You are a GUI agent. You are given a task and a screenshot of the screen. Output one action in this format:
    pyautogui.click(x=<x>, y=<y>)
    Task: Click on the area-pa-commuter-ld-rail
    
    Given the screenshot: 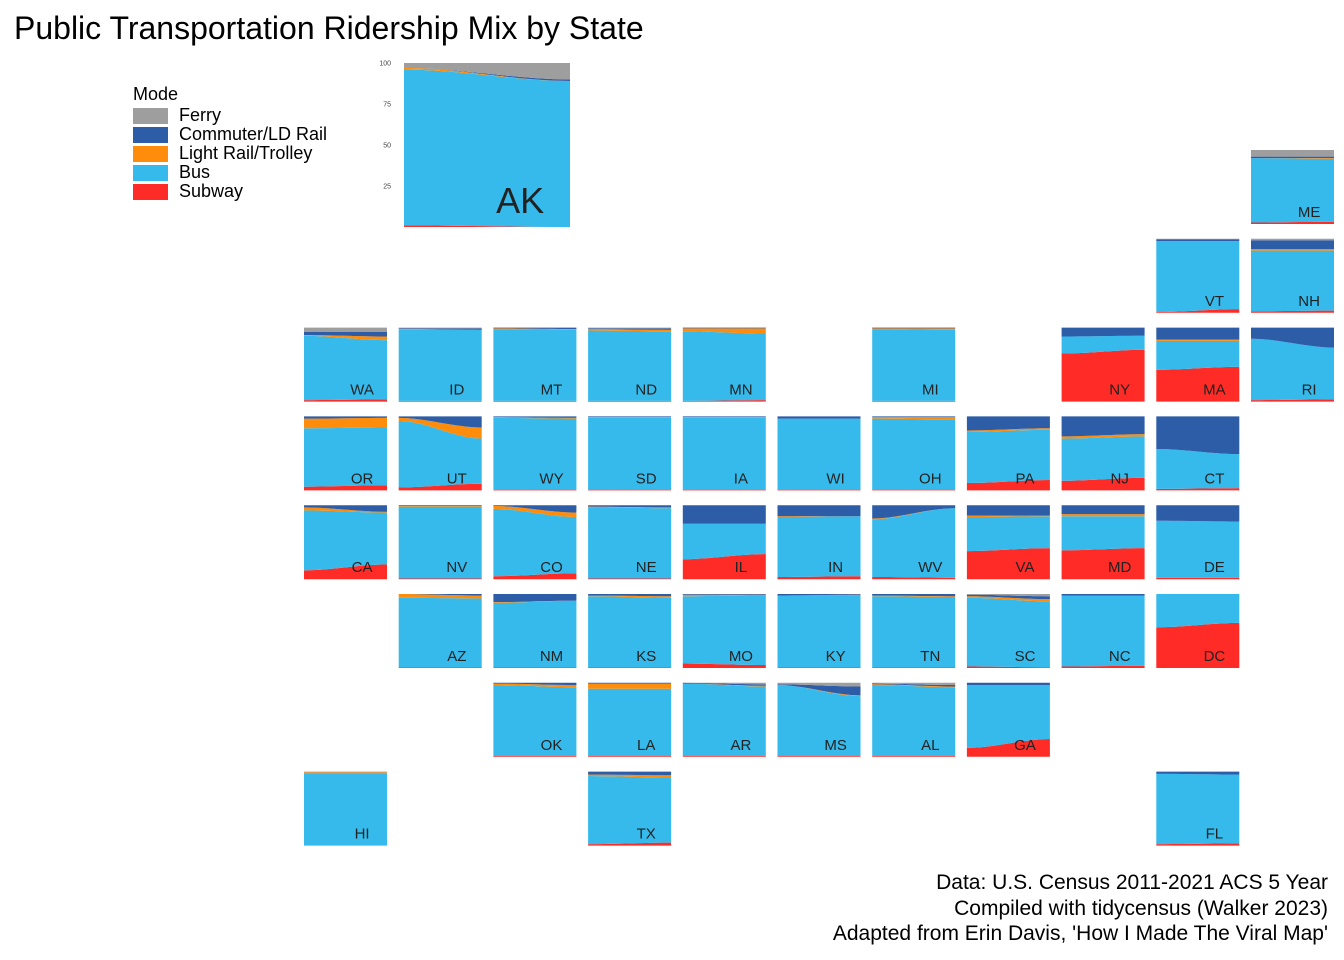 What is the action you would take?
    pyautogui.click(x=1008, y=423)
    